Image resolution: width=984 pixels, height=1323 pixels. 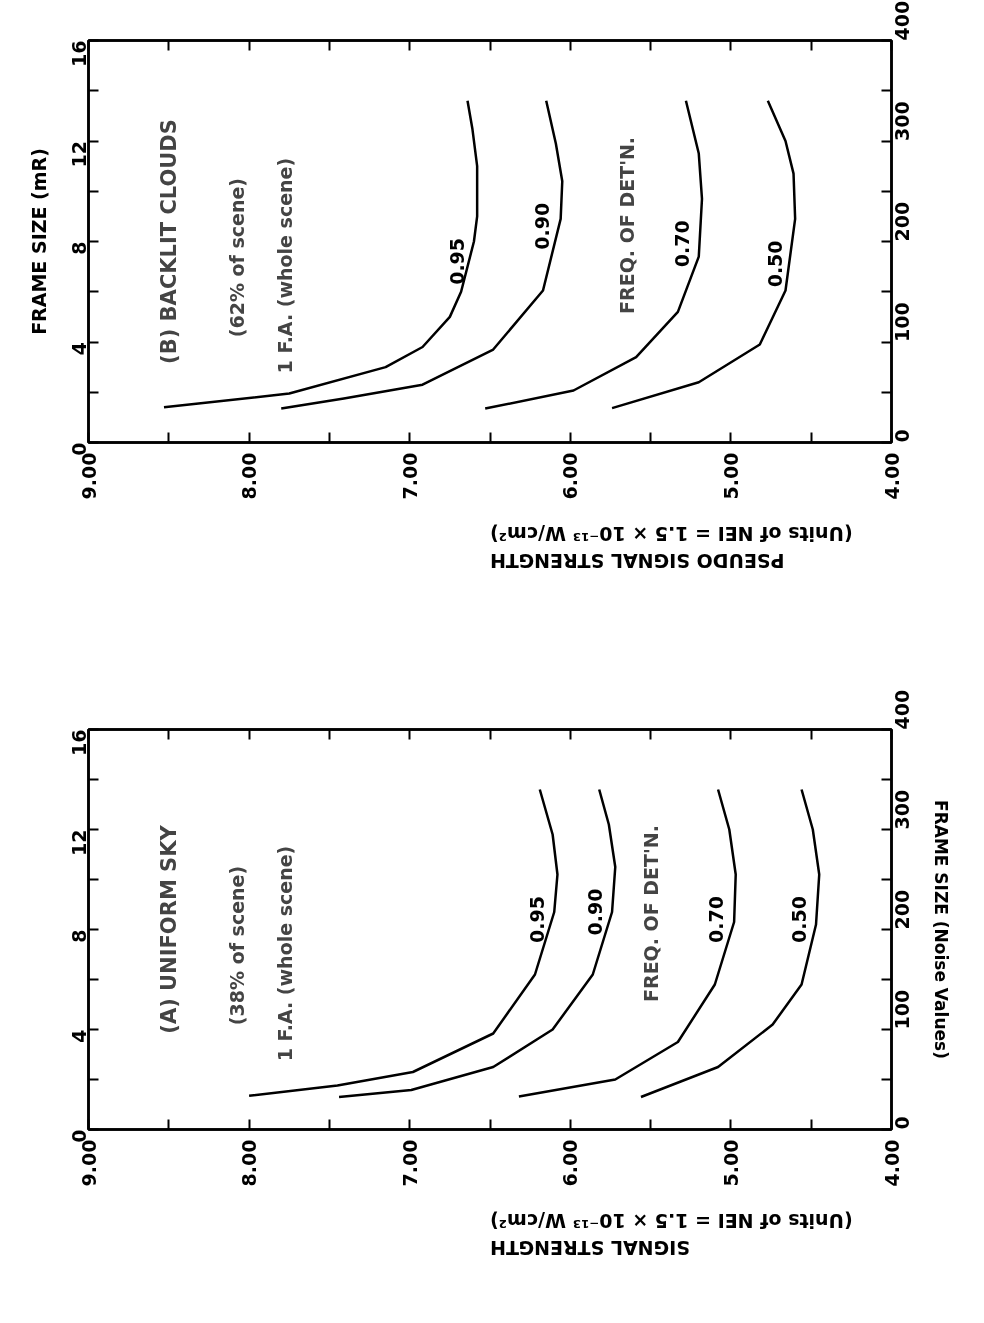 I want to click on text: (62% of scene), so click(x=237, y=257).